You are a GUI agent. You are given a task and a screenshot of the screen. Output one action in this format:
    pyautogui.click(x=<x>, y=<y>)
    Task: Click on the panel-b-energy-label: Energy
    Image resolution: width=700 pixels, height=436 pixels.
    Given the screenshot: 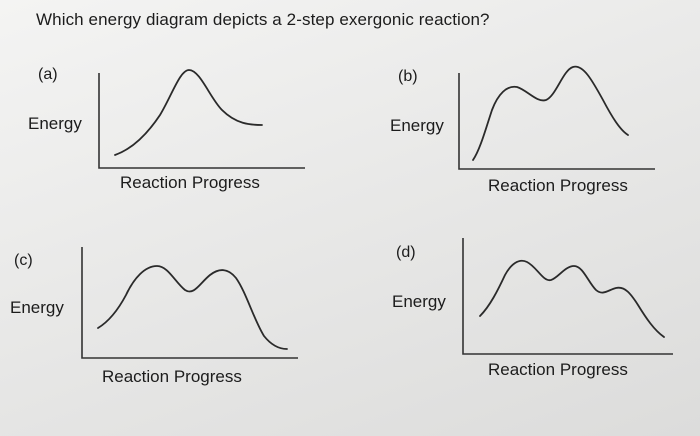 What is the action you would take?
    pyautogui.click(x=417, y=125)
    